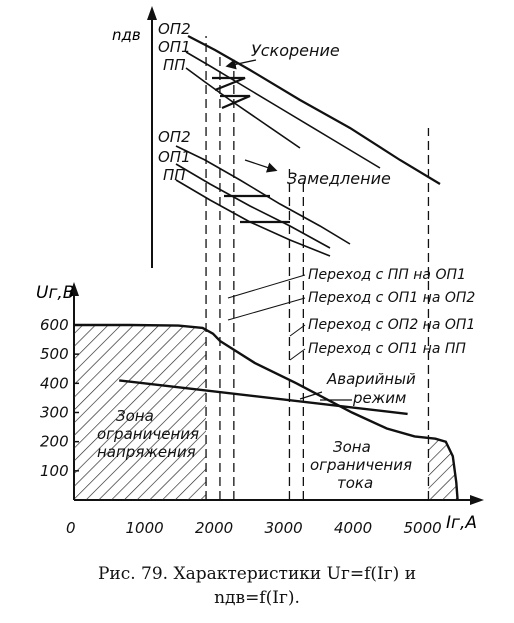 The width and height of the screenshot is (514, 623). I want to click on accel-op1-curve, so click(283, 110).